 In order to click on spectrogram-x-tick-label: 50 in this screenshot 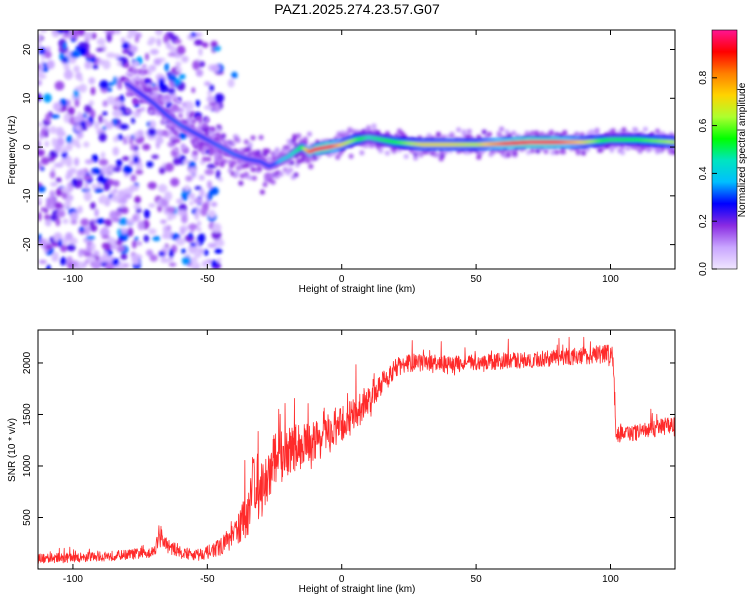, I will do `click(477, 279)`.